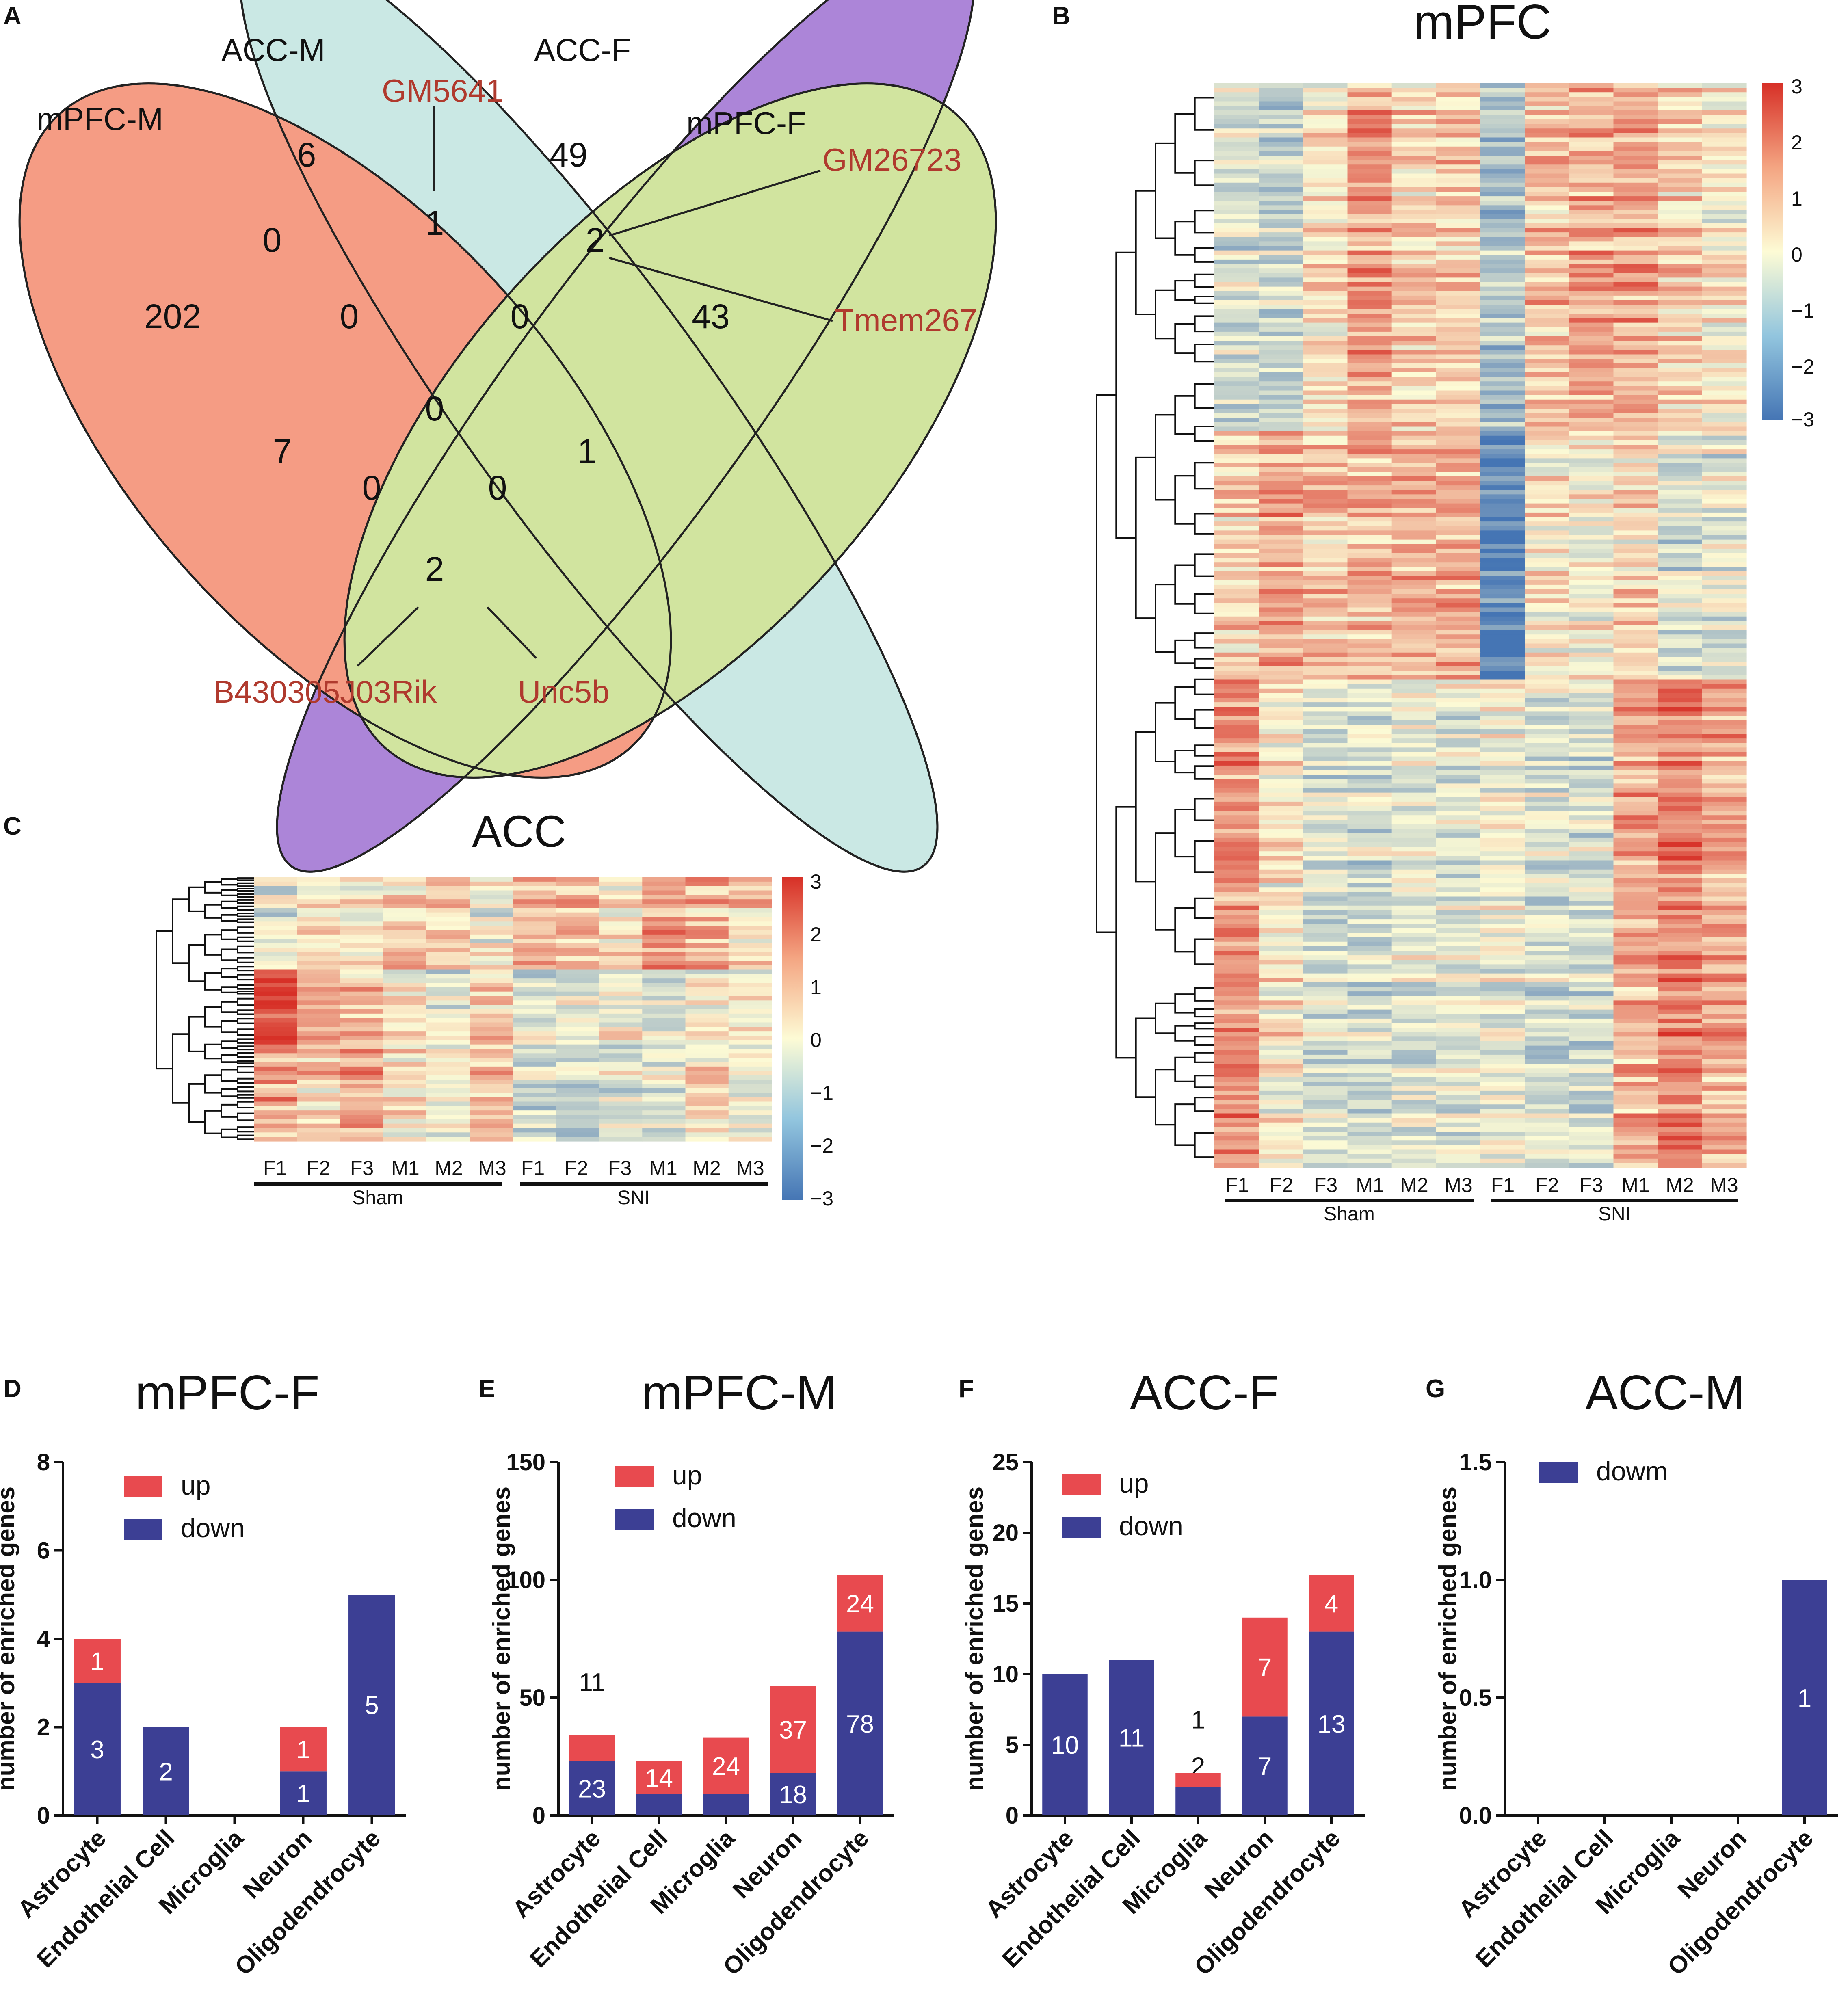 The image size is (1848, 2010). What do you see at coordinates (303, 1794) in the screenshot?
I see `bar-value-label: 1` at bounding box center [303, 1794].